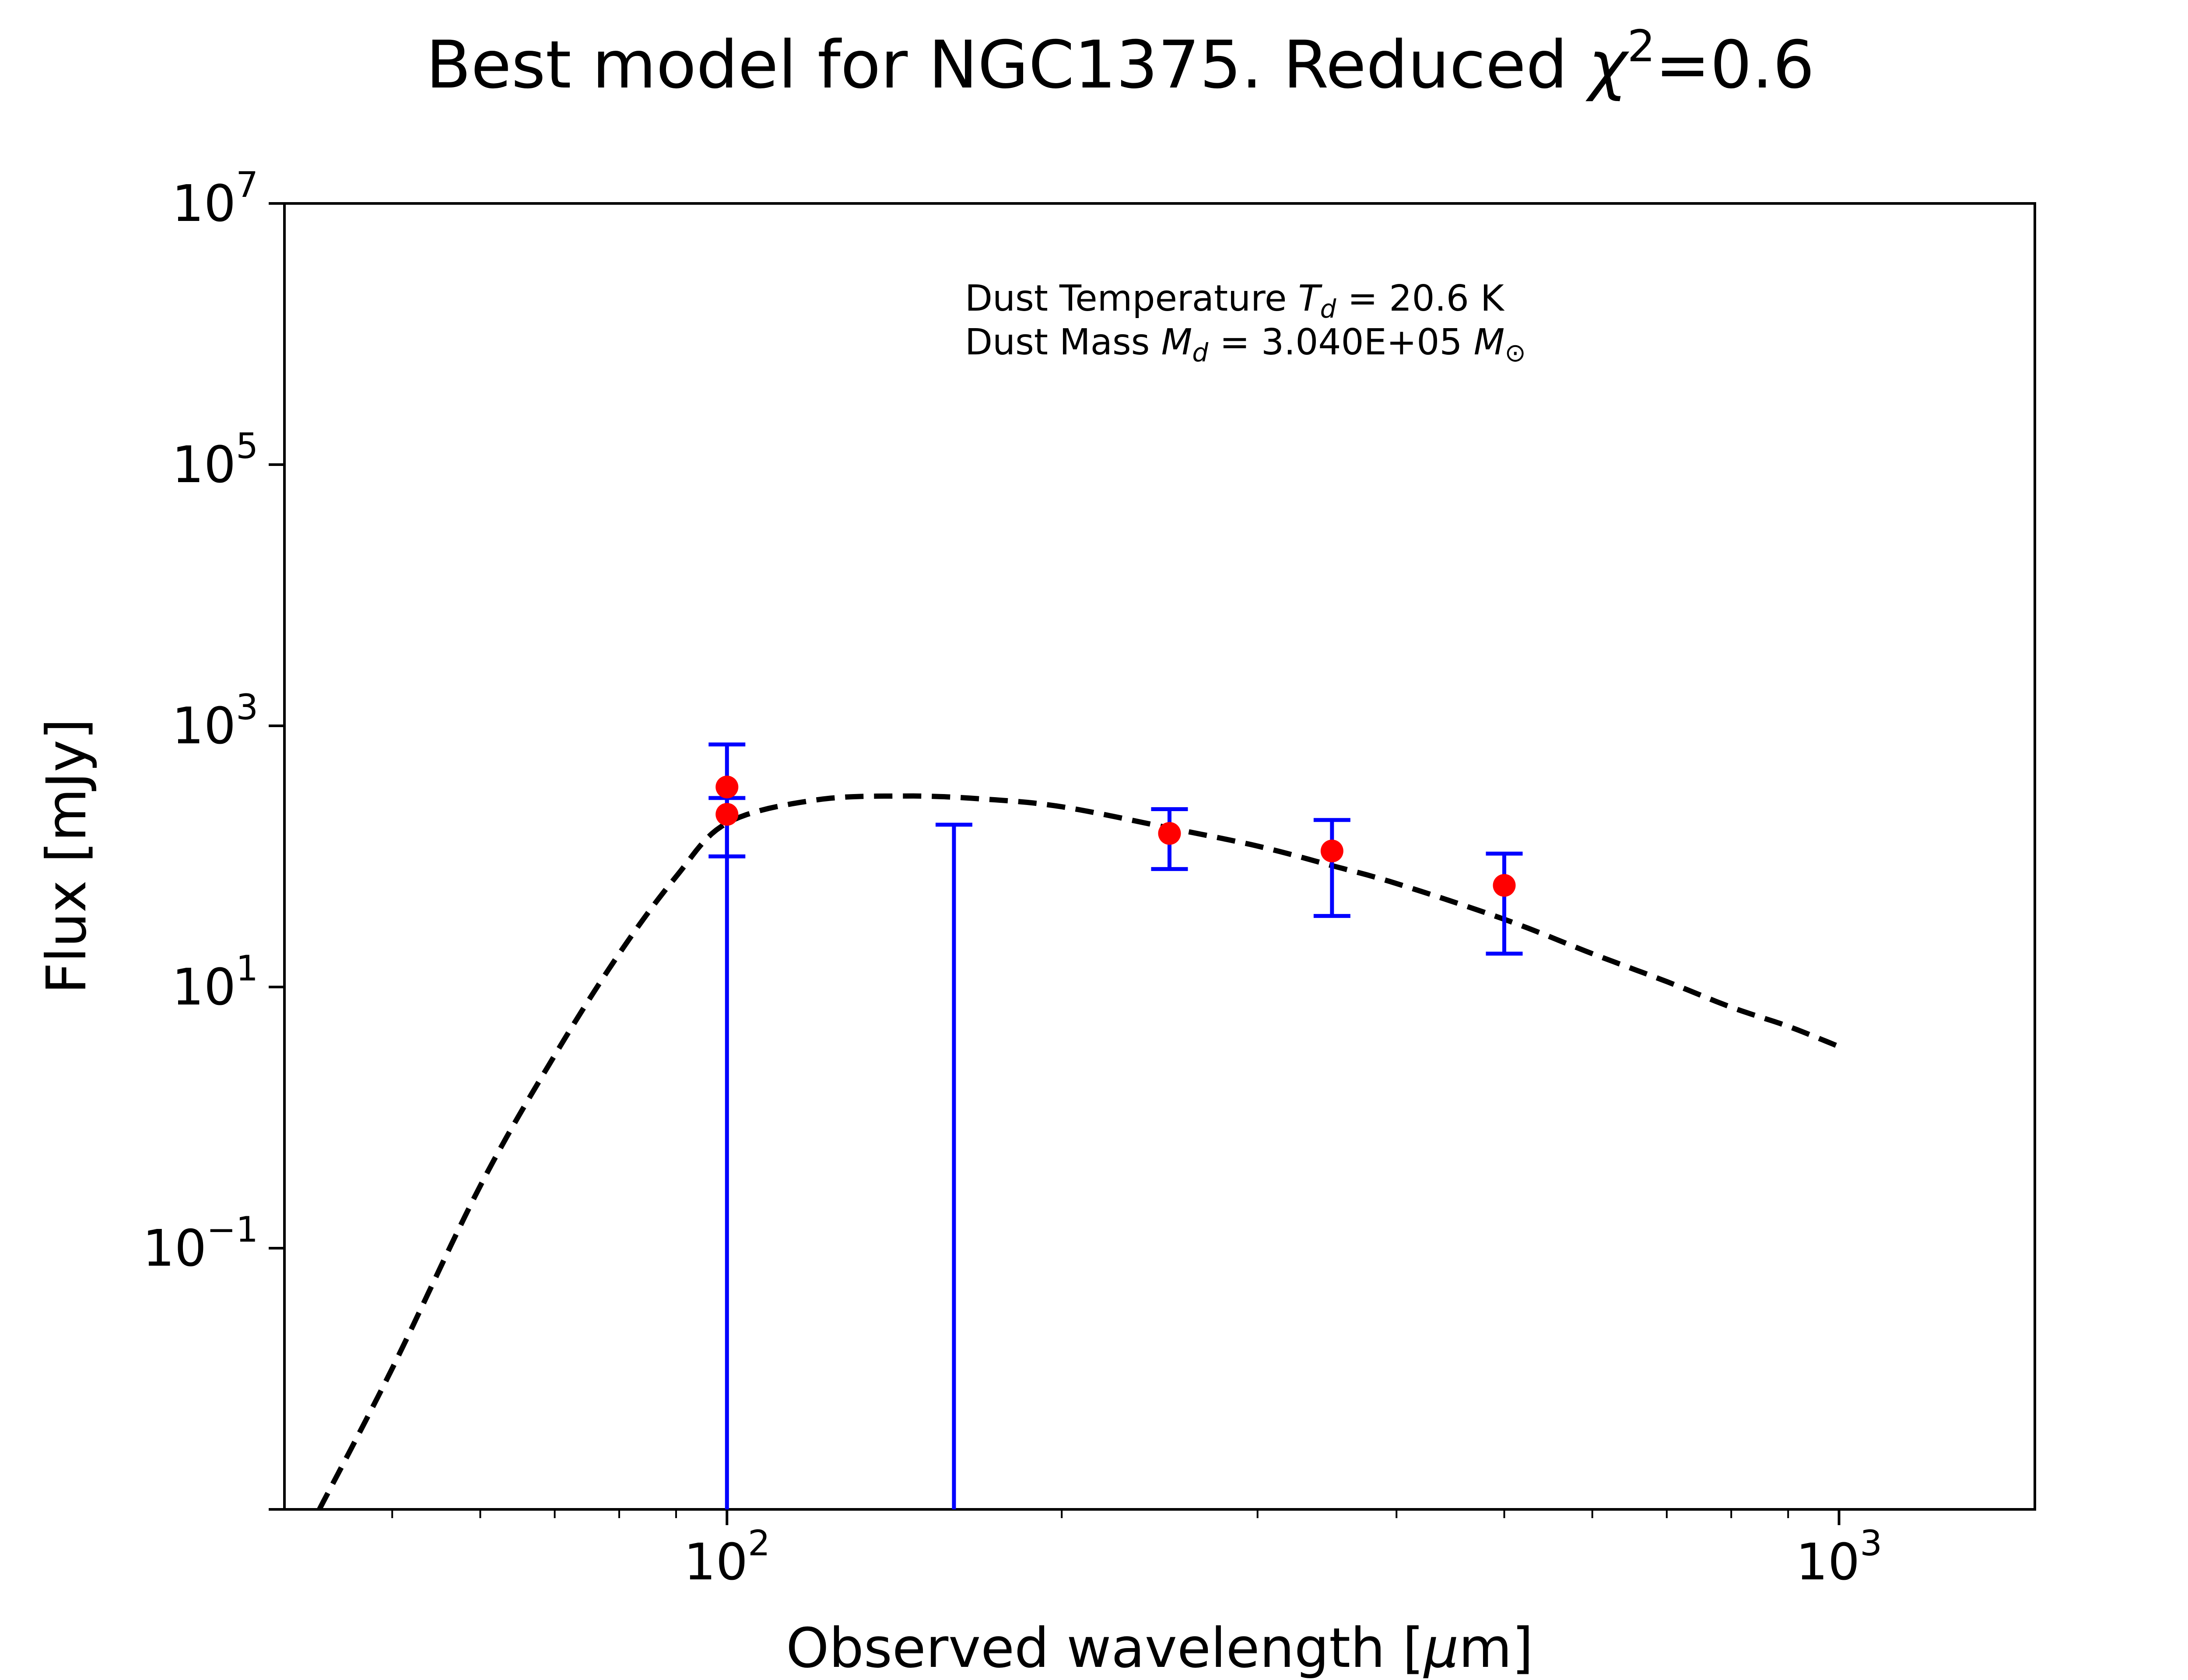  Describe the element at coordinates (759, 1543) in the screenshot. I see `x-tick-label-exp: 2` at that location.